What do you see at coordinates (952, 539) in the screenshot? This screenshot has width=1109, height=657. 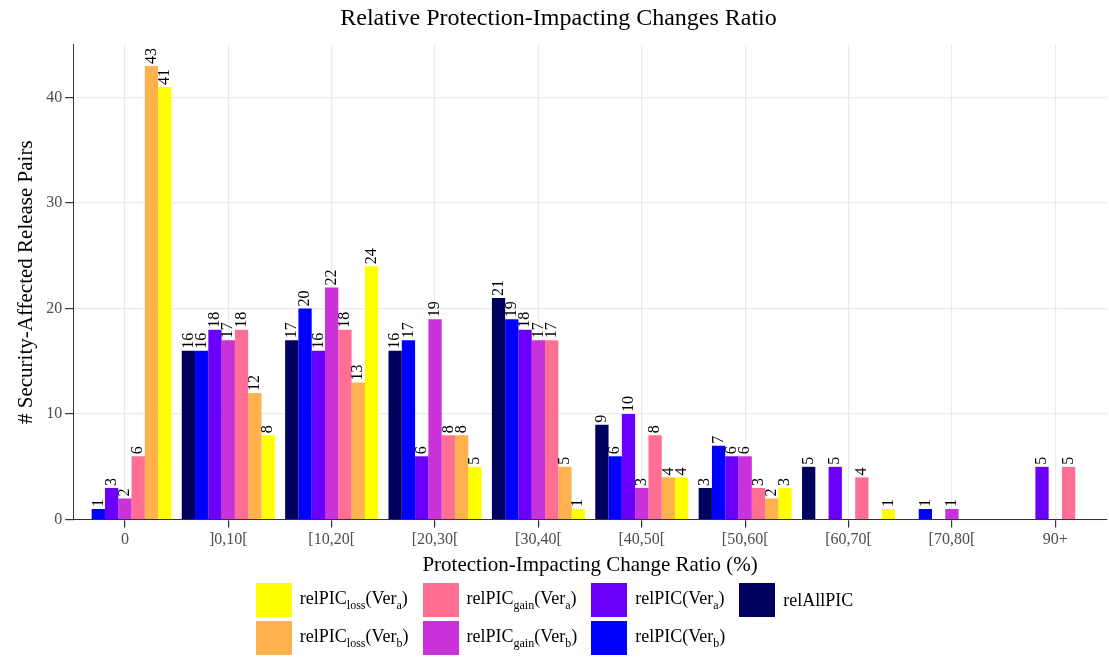 I see `x-tick-label: [70,80[` at bounding box center [952, 539].